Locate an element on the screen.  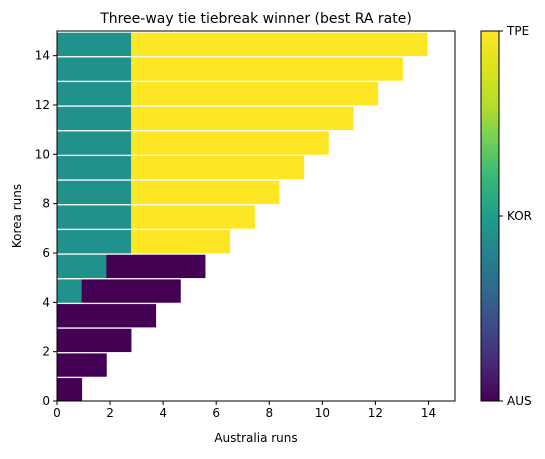
x-axis-ticks: 0 2 4 6 8 10 12 14 is located at coordinates (244, 410).